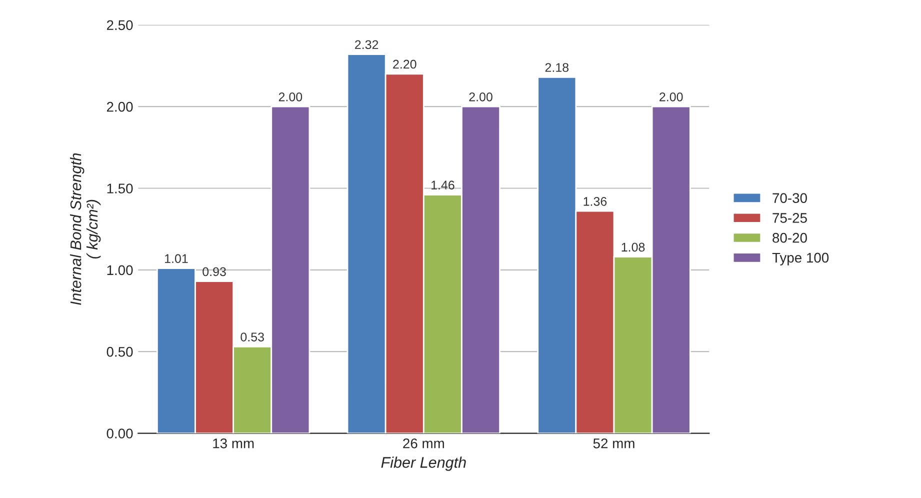 The image size is (921, 498). I want to click on legend-label: 75-25, so click(789, 218).